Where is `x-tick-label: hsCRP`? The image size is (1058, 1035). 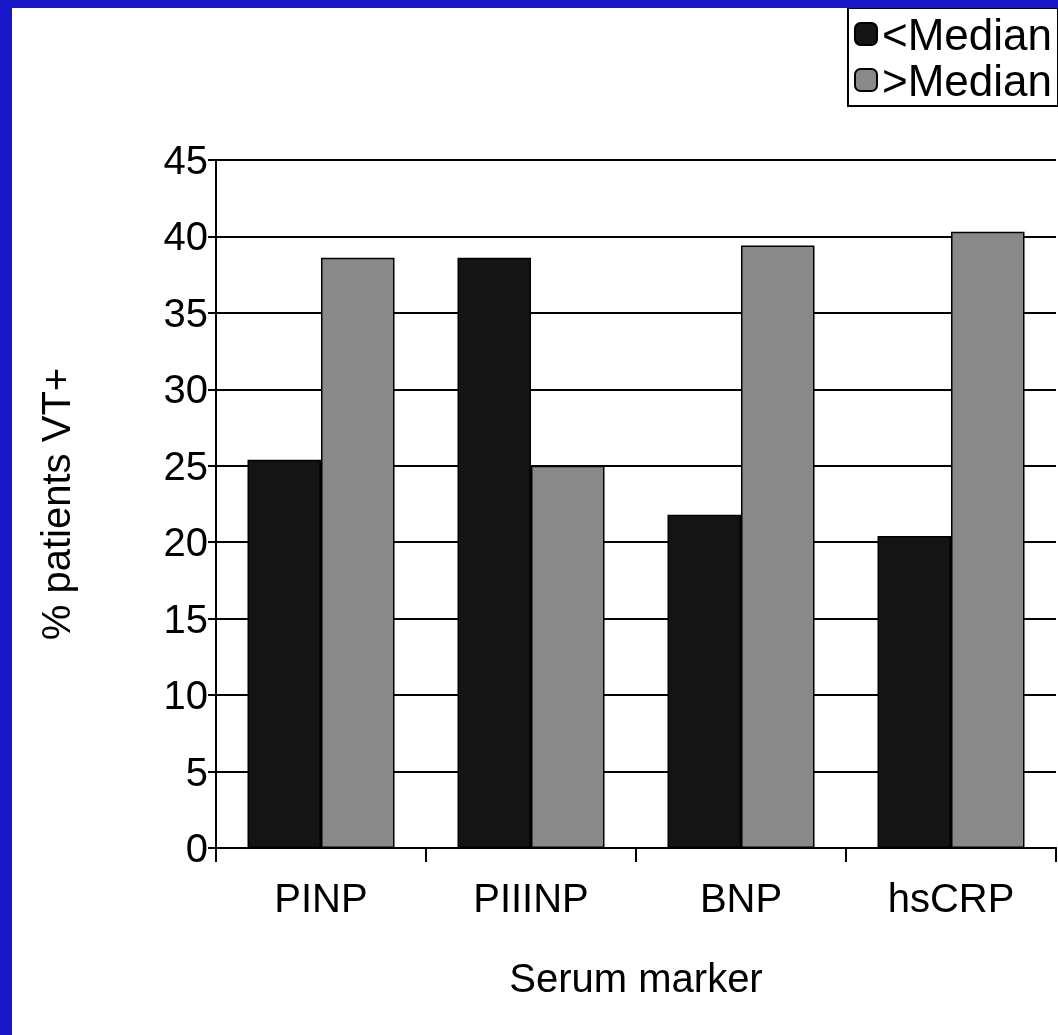
x-tick-label: hsCRP is located at coordinates (951, 898).